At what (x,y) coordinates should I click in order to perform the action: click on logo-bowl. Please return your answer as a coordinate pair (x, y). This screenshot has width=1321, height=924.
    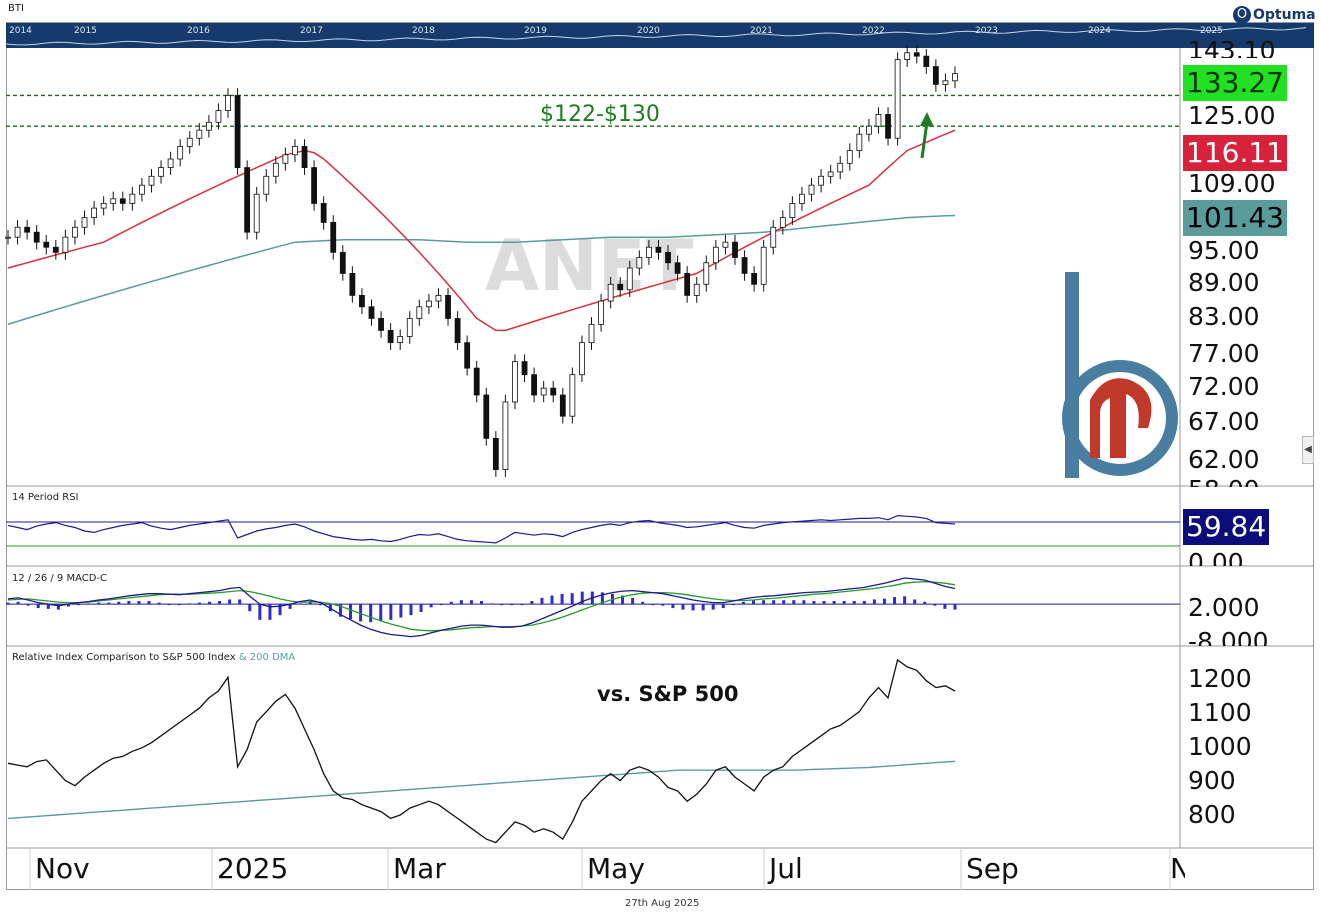
    Looking at the image, I should click on (1120, 418).